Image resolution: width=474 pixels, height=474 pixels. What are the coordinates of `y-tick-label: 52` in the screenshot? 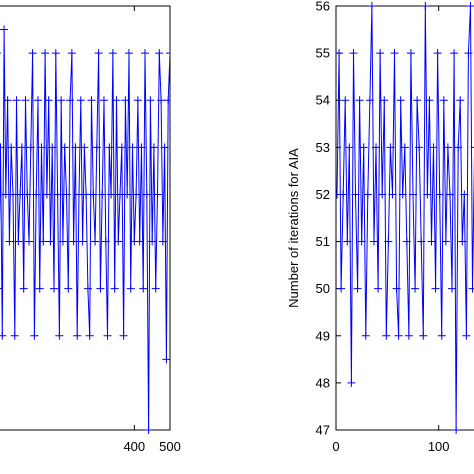 It's located at (323, 194).